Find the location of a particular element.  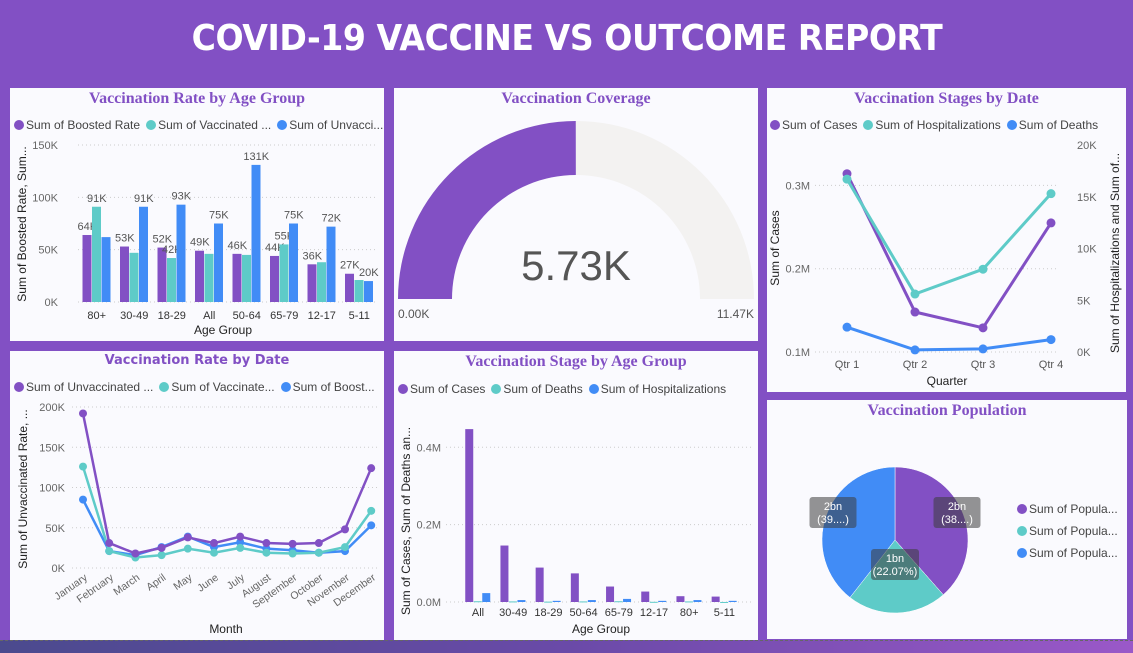

panel-title: Vaccination Coverage is located at coordinates (576, 98).